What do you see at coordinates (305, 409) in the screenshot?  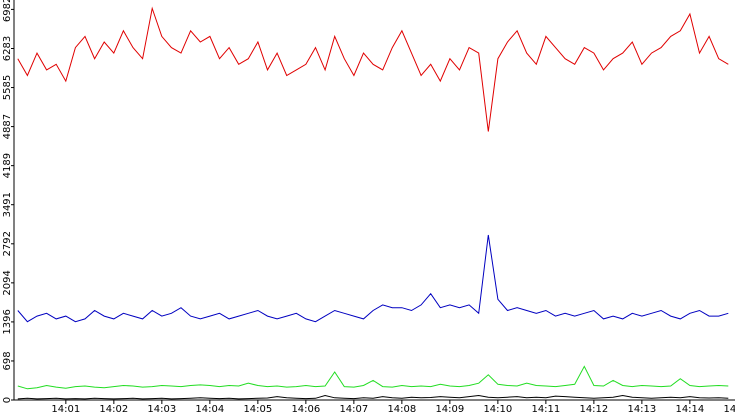 I see `x-tick-label: 14:06` at bounding box center [305, 409].